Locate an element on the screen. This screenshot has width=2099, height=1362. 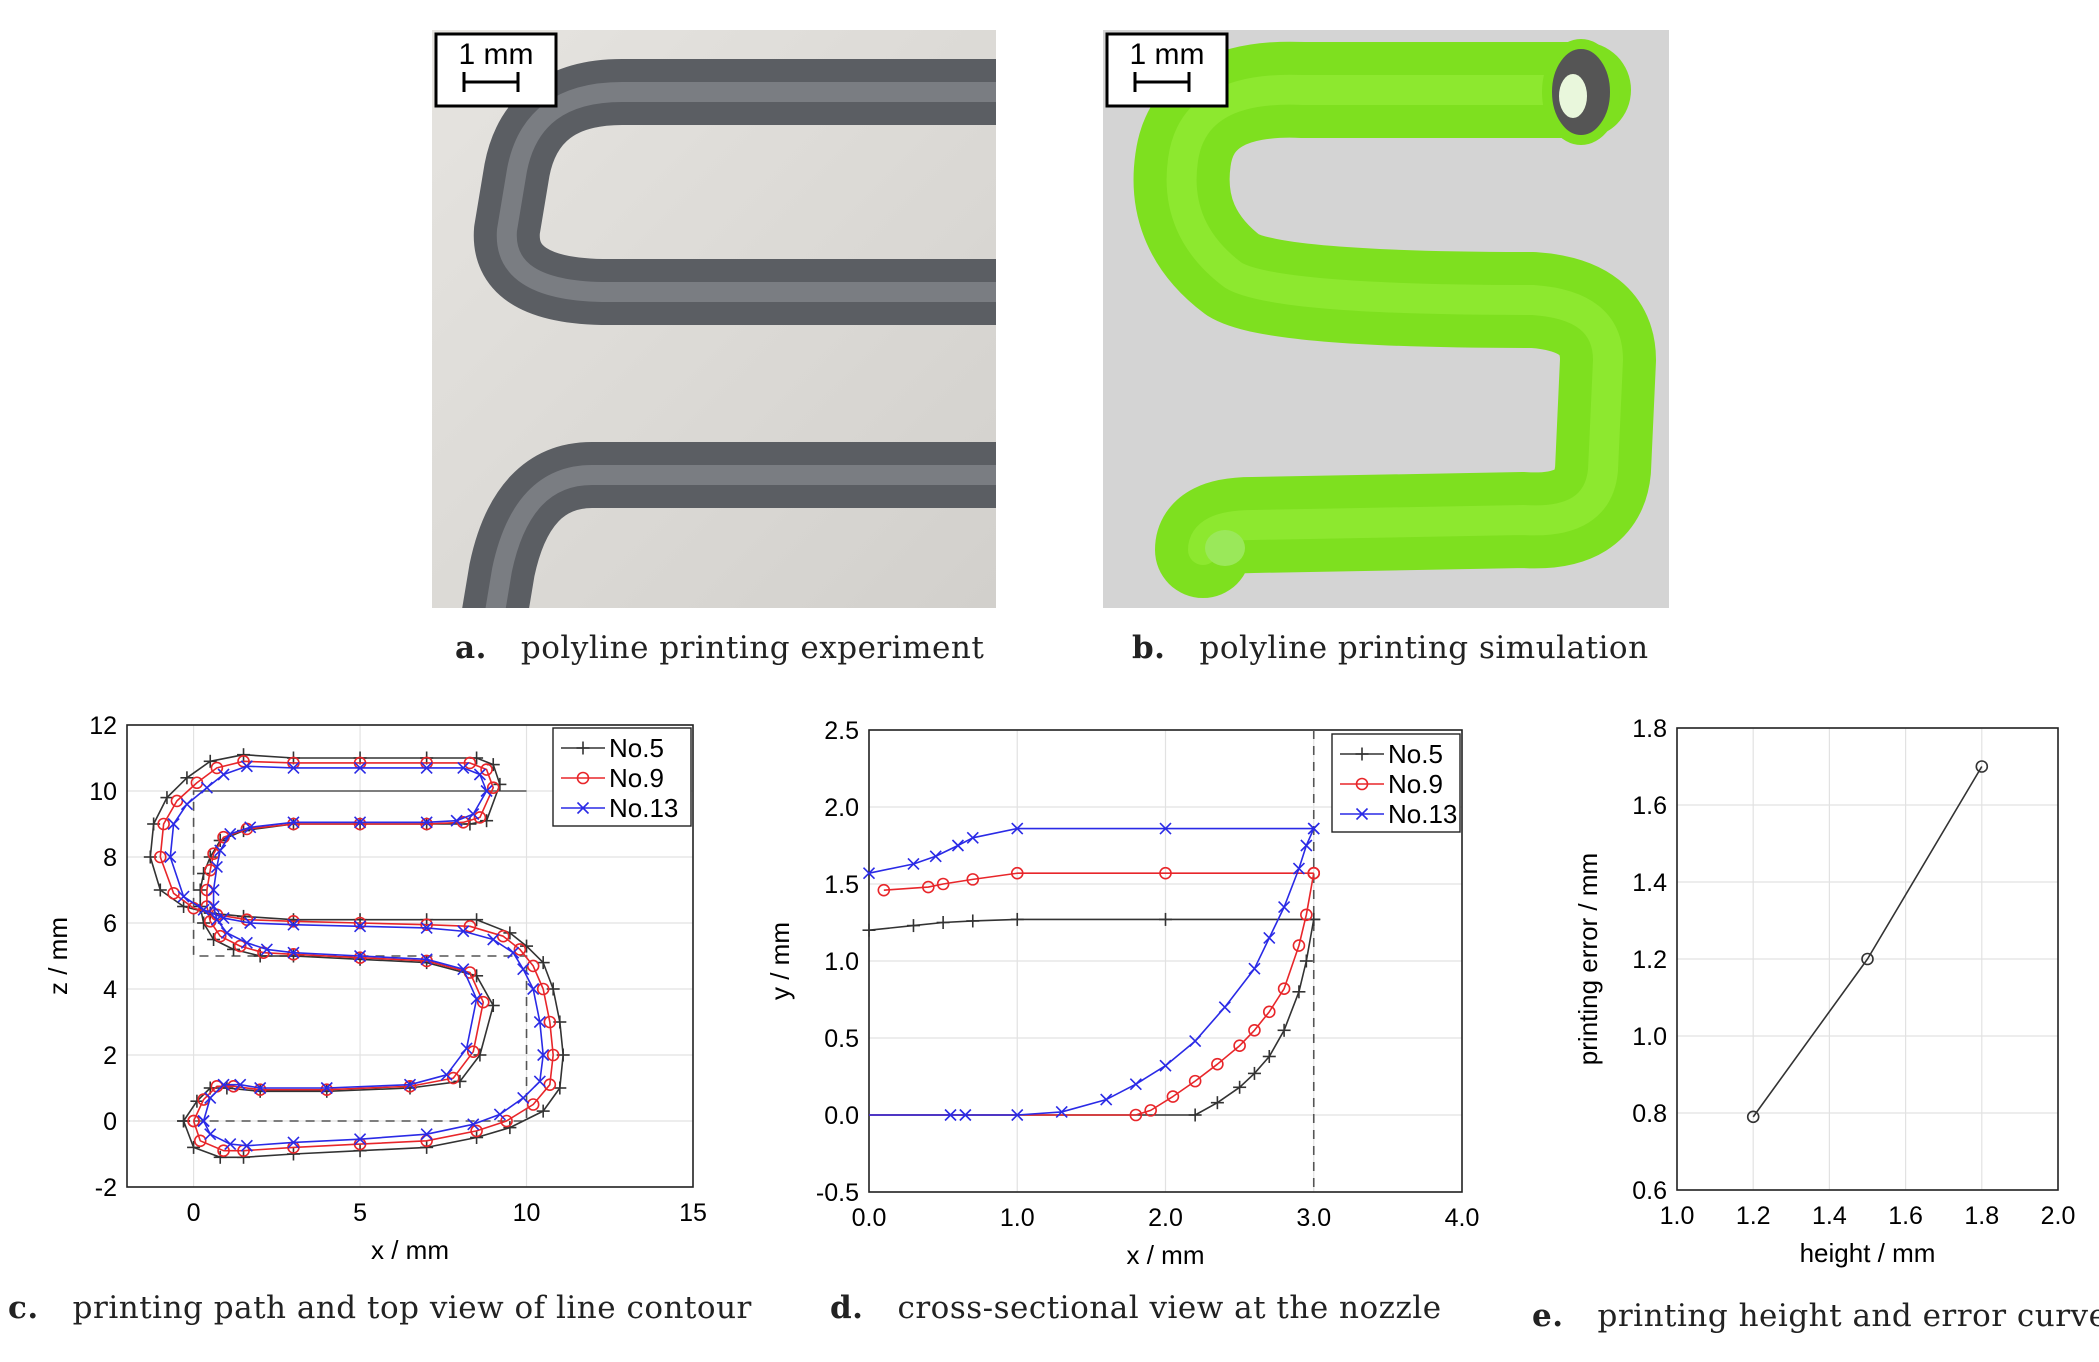
y-tick-label: 2 is located at coordinates (110, 1056).